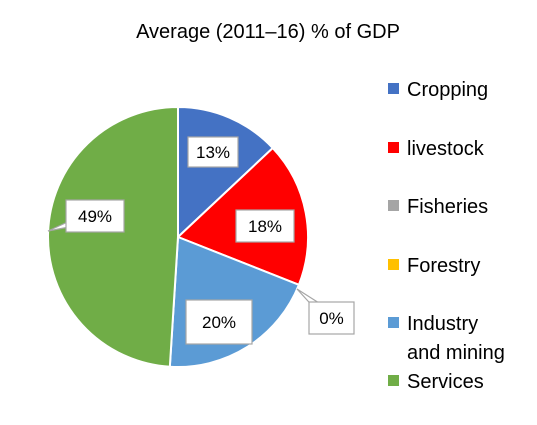 The width and height of the screenshot is (537, 425). Describe the element at coordinates (447, 90) in the screenshot. I see `legend-label: Cropping` at that location.